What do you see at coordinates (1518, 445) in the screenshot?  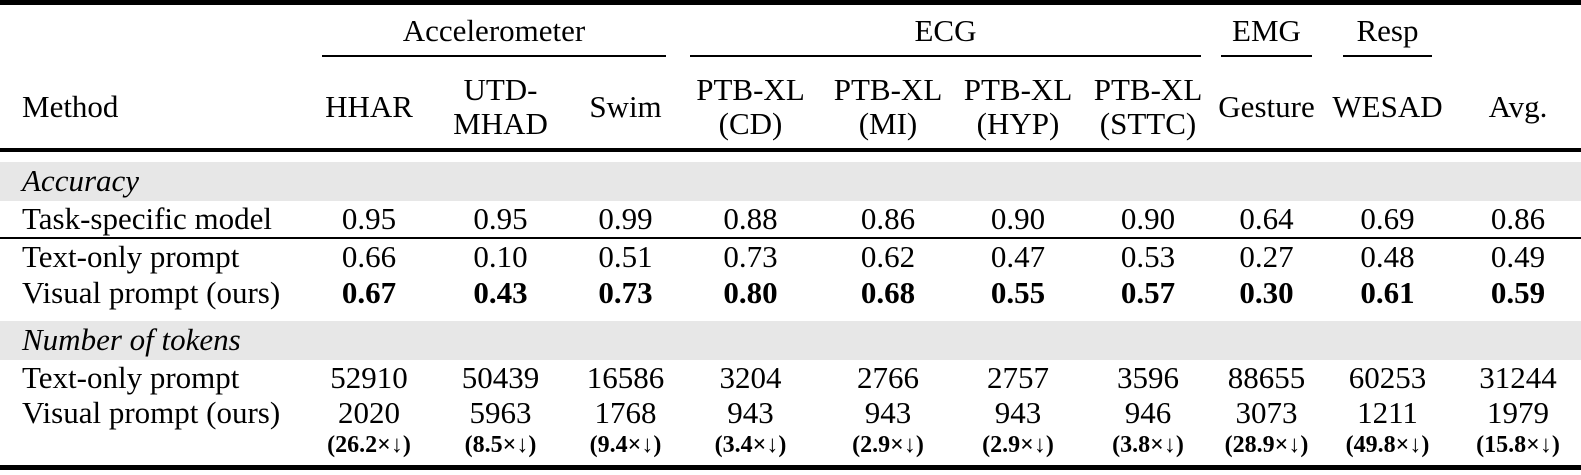 I see `reduction-value: (15.8×↓)` at bounding box center [1518, 445].